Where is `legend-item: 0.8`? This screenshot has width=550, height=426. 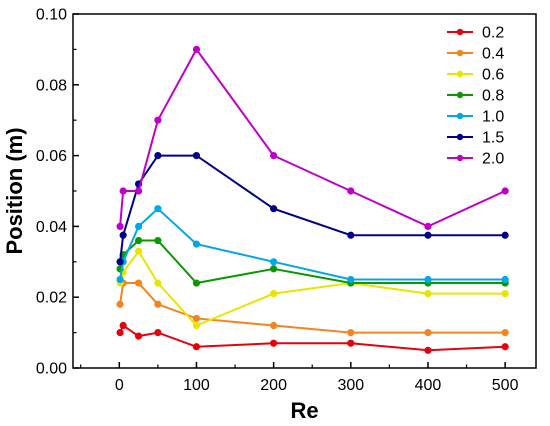
legend-item: 0.8 is located at coordinates (475, 96).